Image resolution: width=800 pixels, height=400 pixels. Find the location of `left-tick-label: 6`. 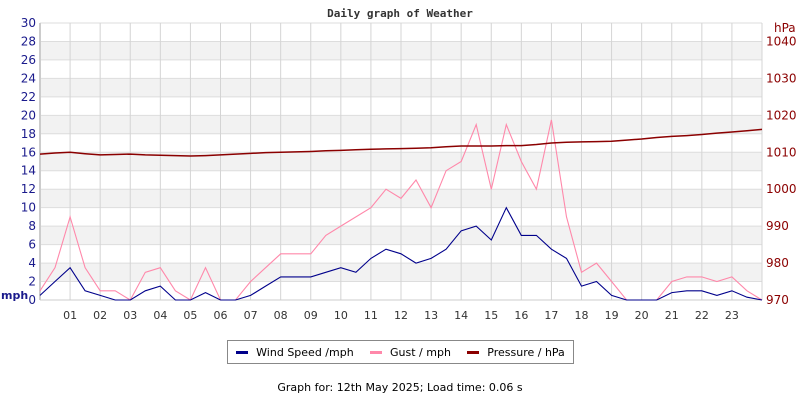

left-tick-label: 6 is located at coordinates (32, 245).